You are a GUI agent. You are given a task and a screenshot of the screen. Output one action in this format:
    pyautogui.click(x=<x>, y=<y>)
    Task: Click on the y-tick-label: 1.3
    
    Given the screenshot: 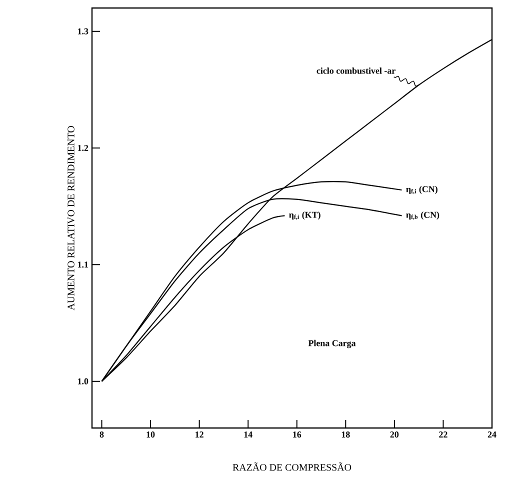 What is the action you would take?
    pyautogui.click(x=83, y=31)
    